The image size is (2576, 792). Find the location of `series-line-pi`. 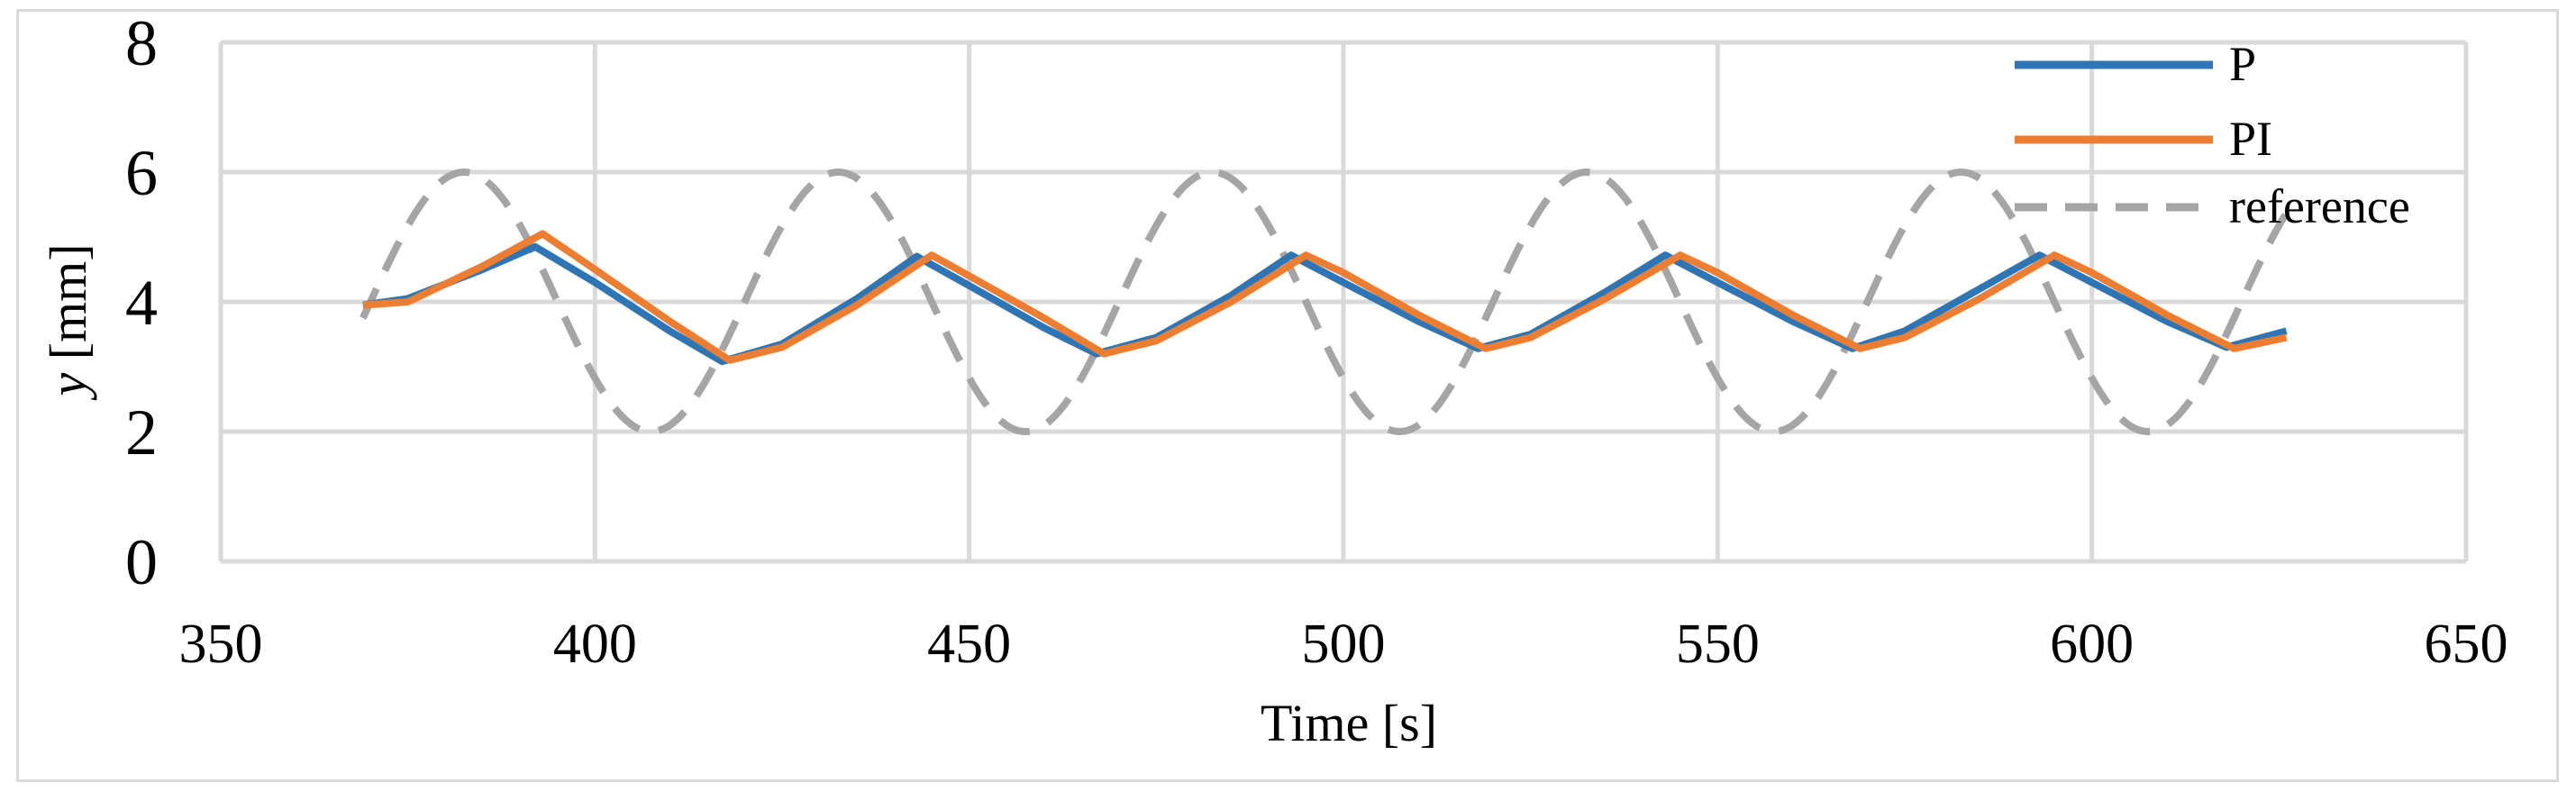

series-line-pi is located at coordinates (1325, 297).